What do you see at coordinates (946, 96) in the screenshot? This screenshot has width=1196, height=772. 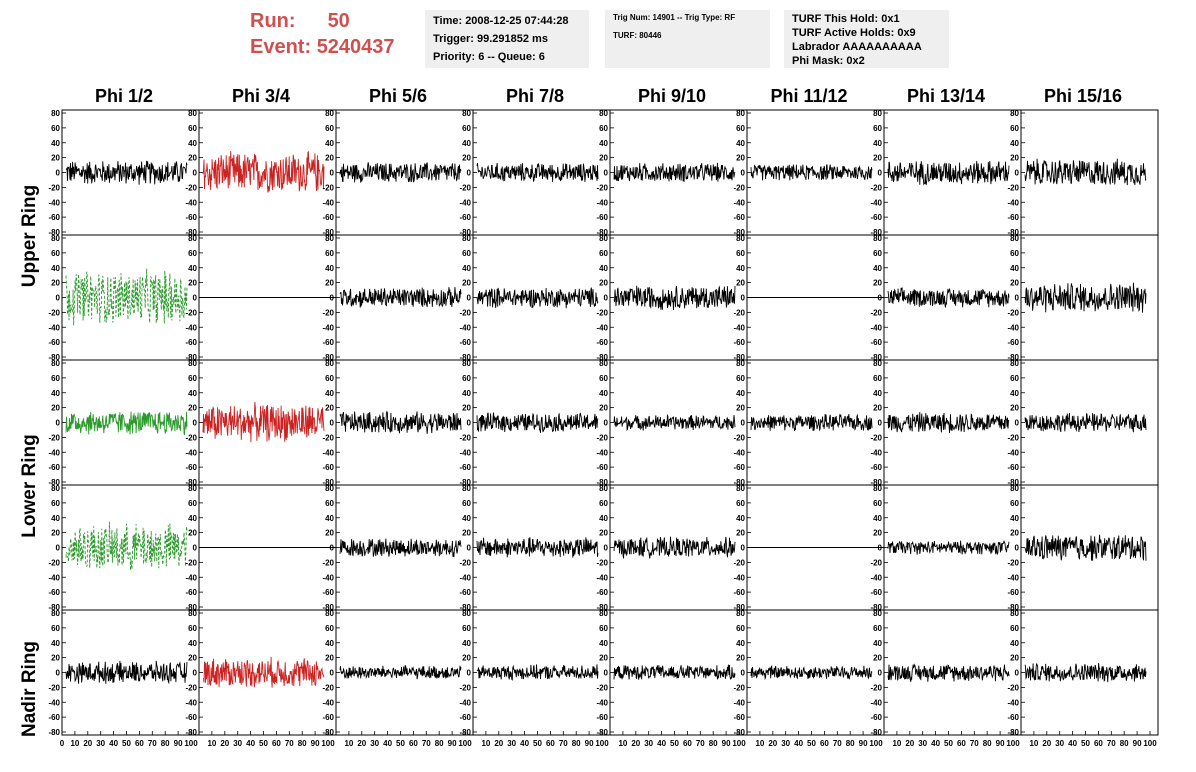 I see `column-label-phi-13-14: Phi 13/14` at bounding box center [946, 96].